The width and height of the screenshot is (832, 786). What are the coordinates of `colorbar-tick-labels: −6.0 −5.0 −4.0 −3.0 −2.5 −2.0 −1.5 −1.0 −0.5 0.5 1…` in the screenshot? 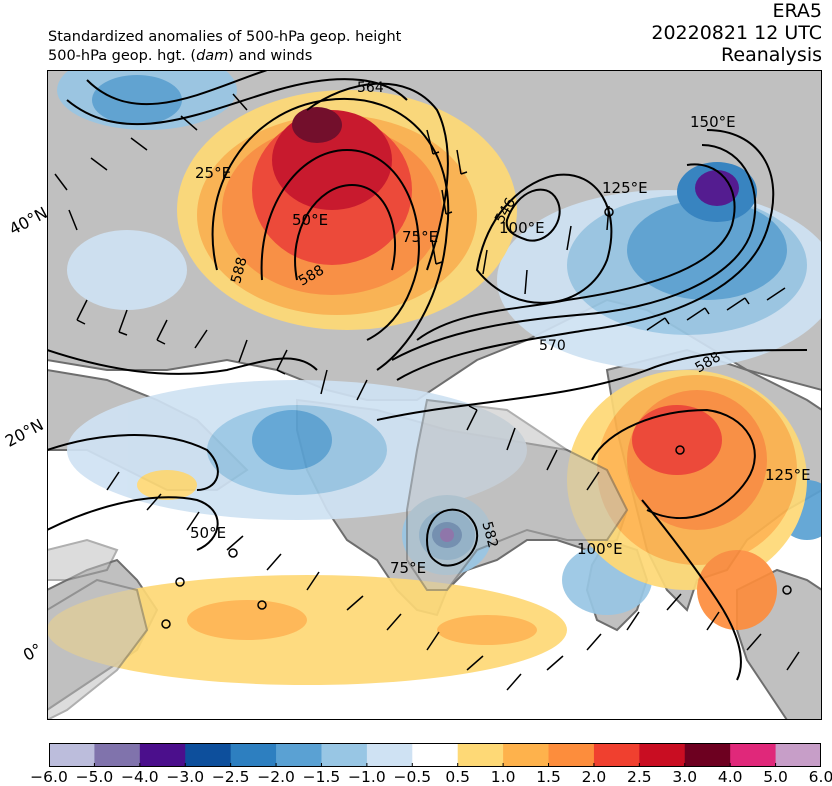 It's located at (416, 777).